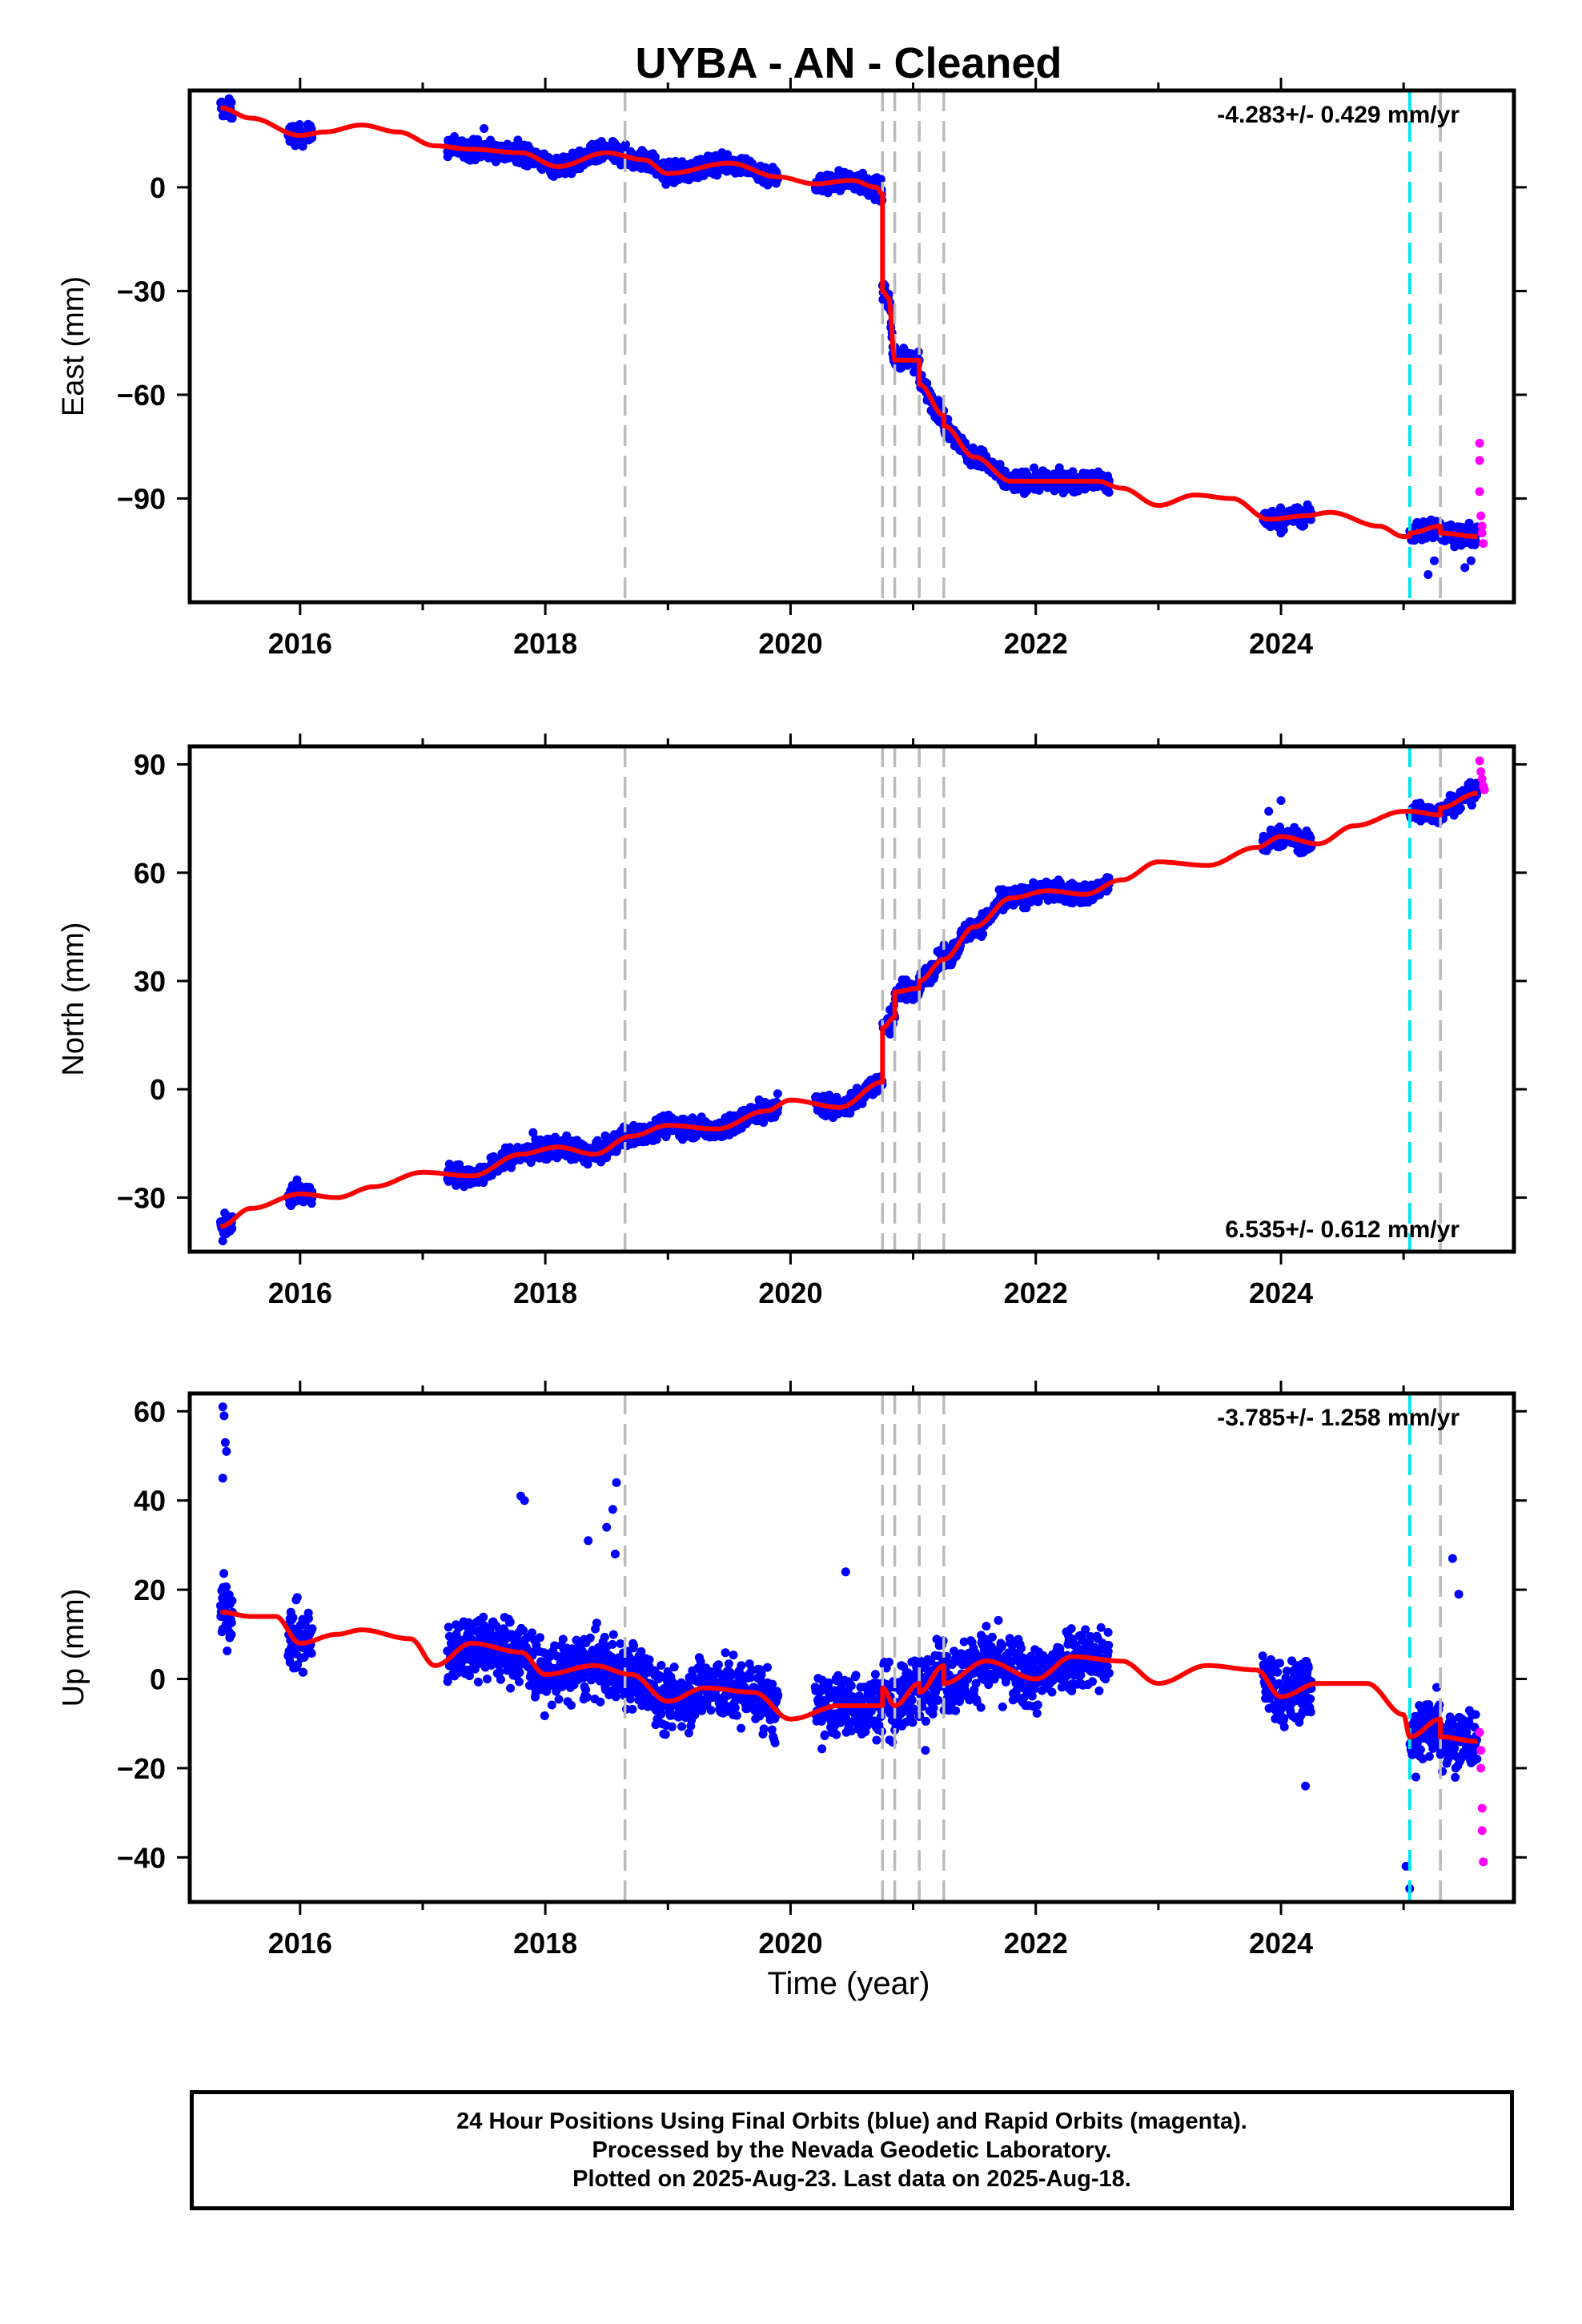  I want to click on y-tick-label: −90, so click(141, 498).